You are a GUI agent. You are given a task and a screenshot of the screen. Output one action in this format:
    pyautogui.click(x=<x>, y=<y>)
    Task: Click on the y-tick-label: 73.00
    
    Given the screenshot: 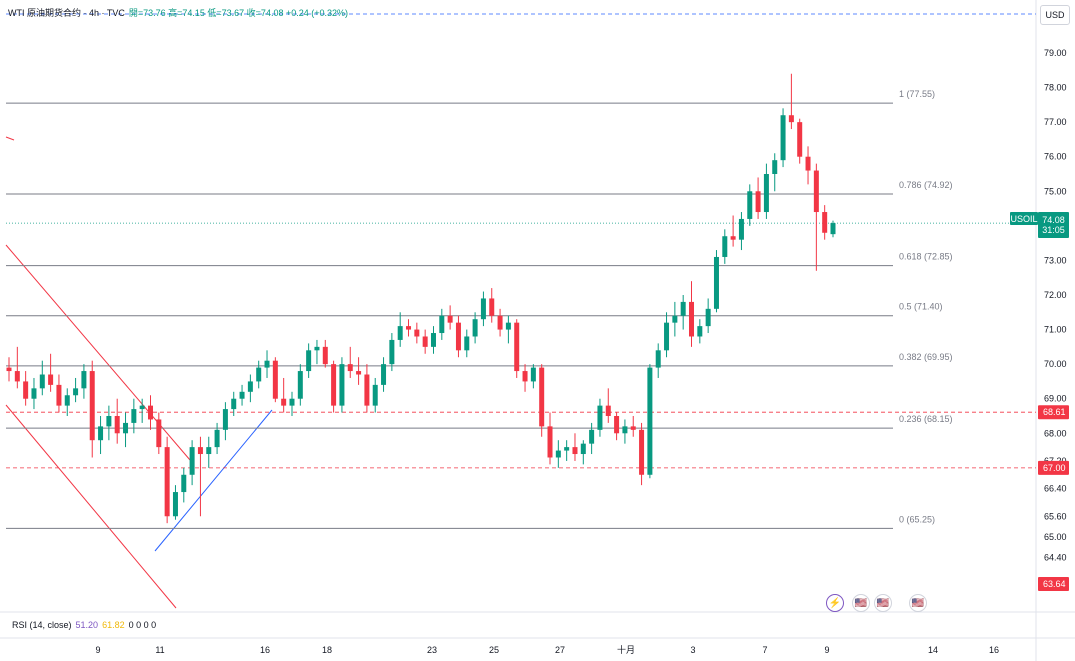 What is the action you would take?
    pyautogui.click(x=1055, y=260)
    